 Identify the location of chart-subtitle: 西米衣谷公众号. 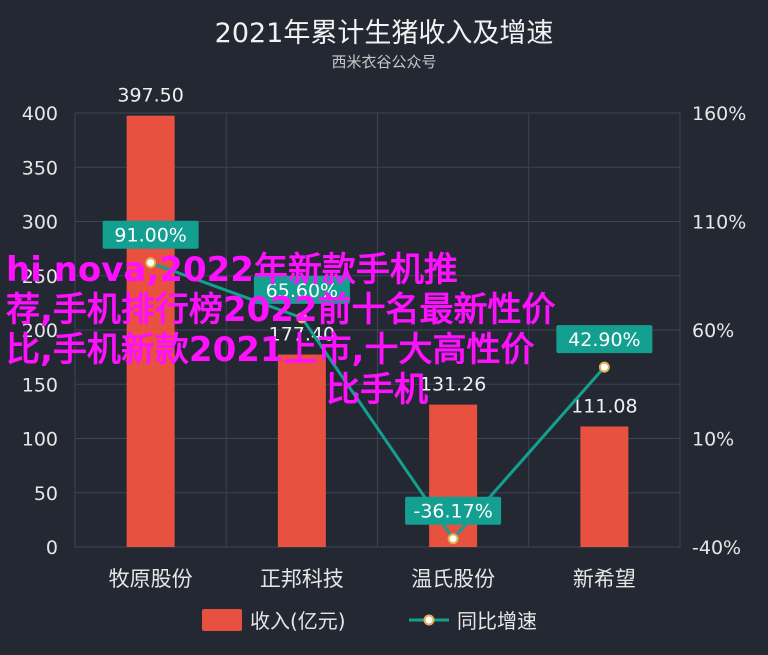
(383, 62).